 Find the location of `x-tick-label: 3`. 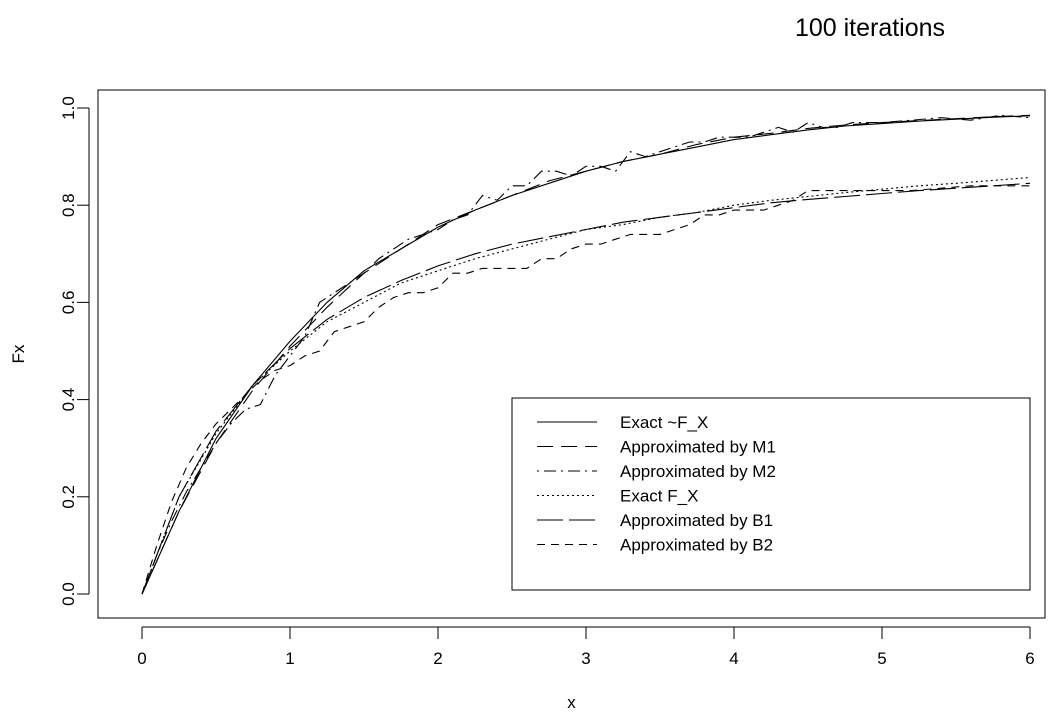

x-tick-label: 3 is located at coordinates (585, 658).